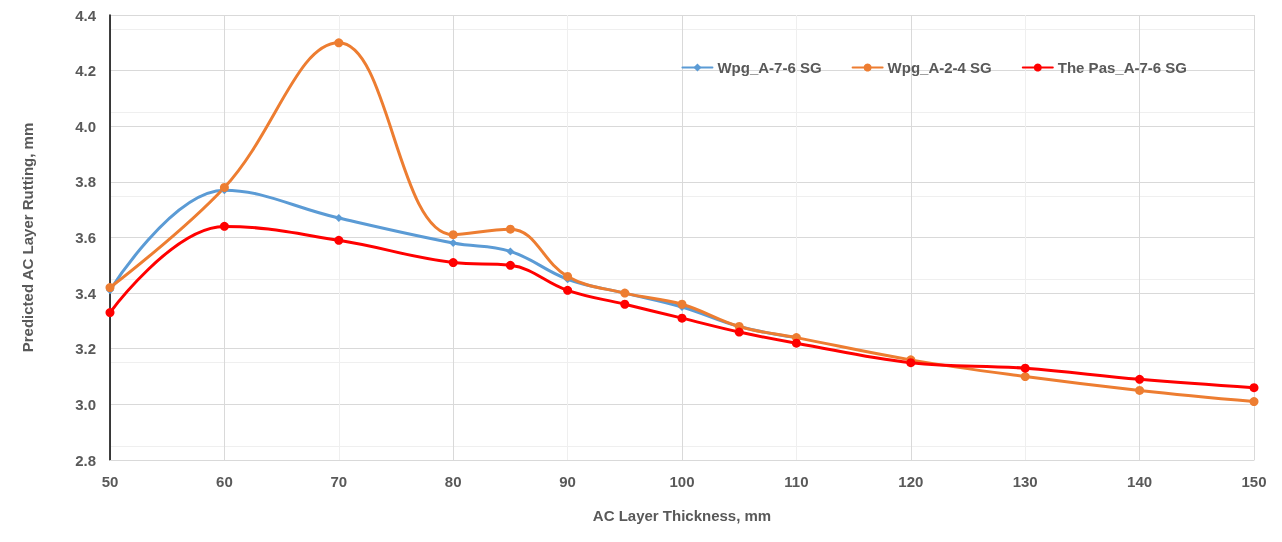 The width and height of the screenshot is (1282, 542). Describe the element at coordinates (85, 71) in the screenshot. I see `y-tick-label: 4.2` at that location.